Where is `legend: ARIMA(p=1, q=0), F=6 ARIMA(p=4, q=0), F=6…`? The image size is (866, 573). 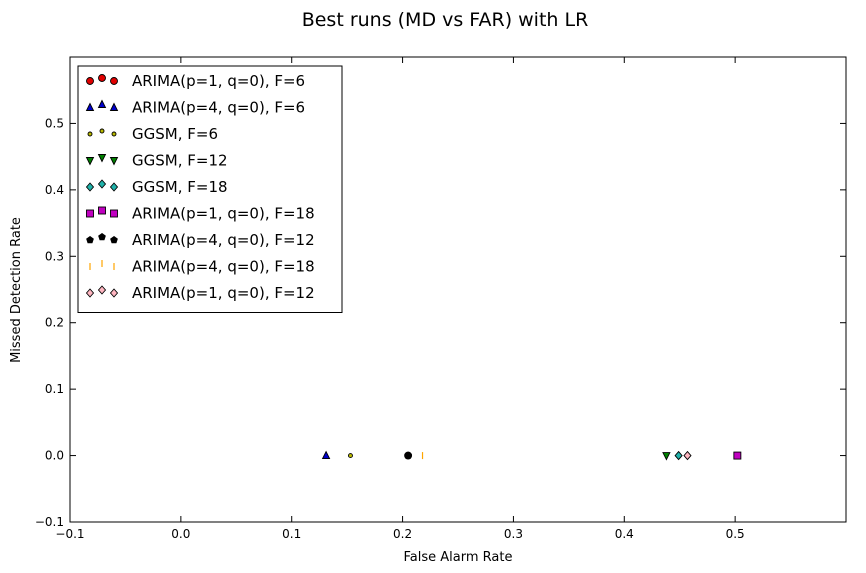
legend: ARIMA(p=1, q=0), F=6 ARIMA(p=4, q=0), F=6… is located at coordinates (210, 189).